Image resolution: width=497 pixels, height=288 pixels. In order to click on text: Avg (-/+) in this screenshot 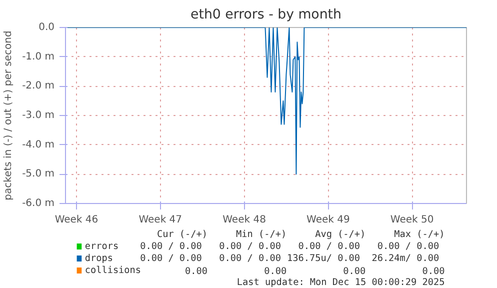, I will do `click(340, 234)`.